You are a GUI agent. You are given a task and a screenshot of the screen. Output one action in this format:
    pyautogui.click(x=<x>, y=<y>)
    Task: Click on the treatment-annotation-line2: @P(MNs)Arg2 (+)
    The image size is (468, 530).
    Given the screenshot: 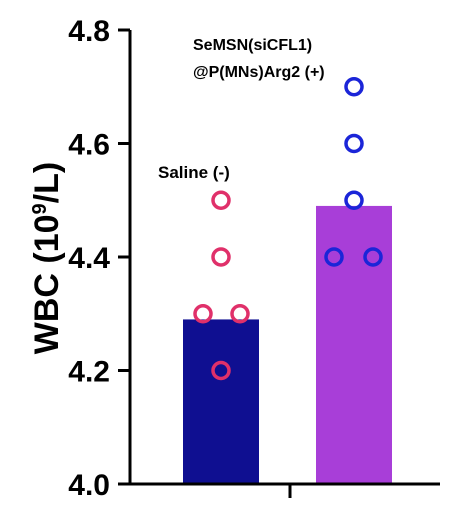 What is the action you would take?
    pyautogui.click(x=259, y=72)
    